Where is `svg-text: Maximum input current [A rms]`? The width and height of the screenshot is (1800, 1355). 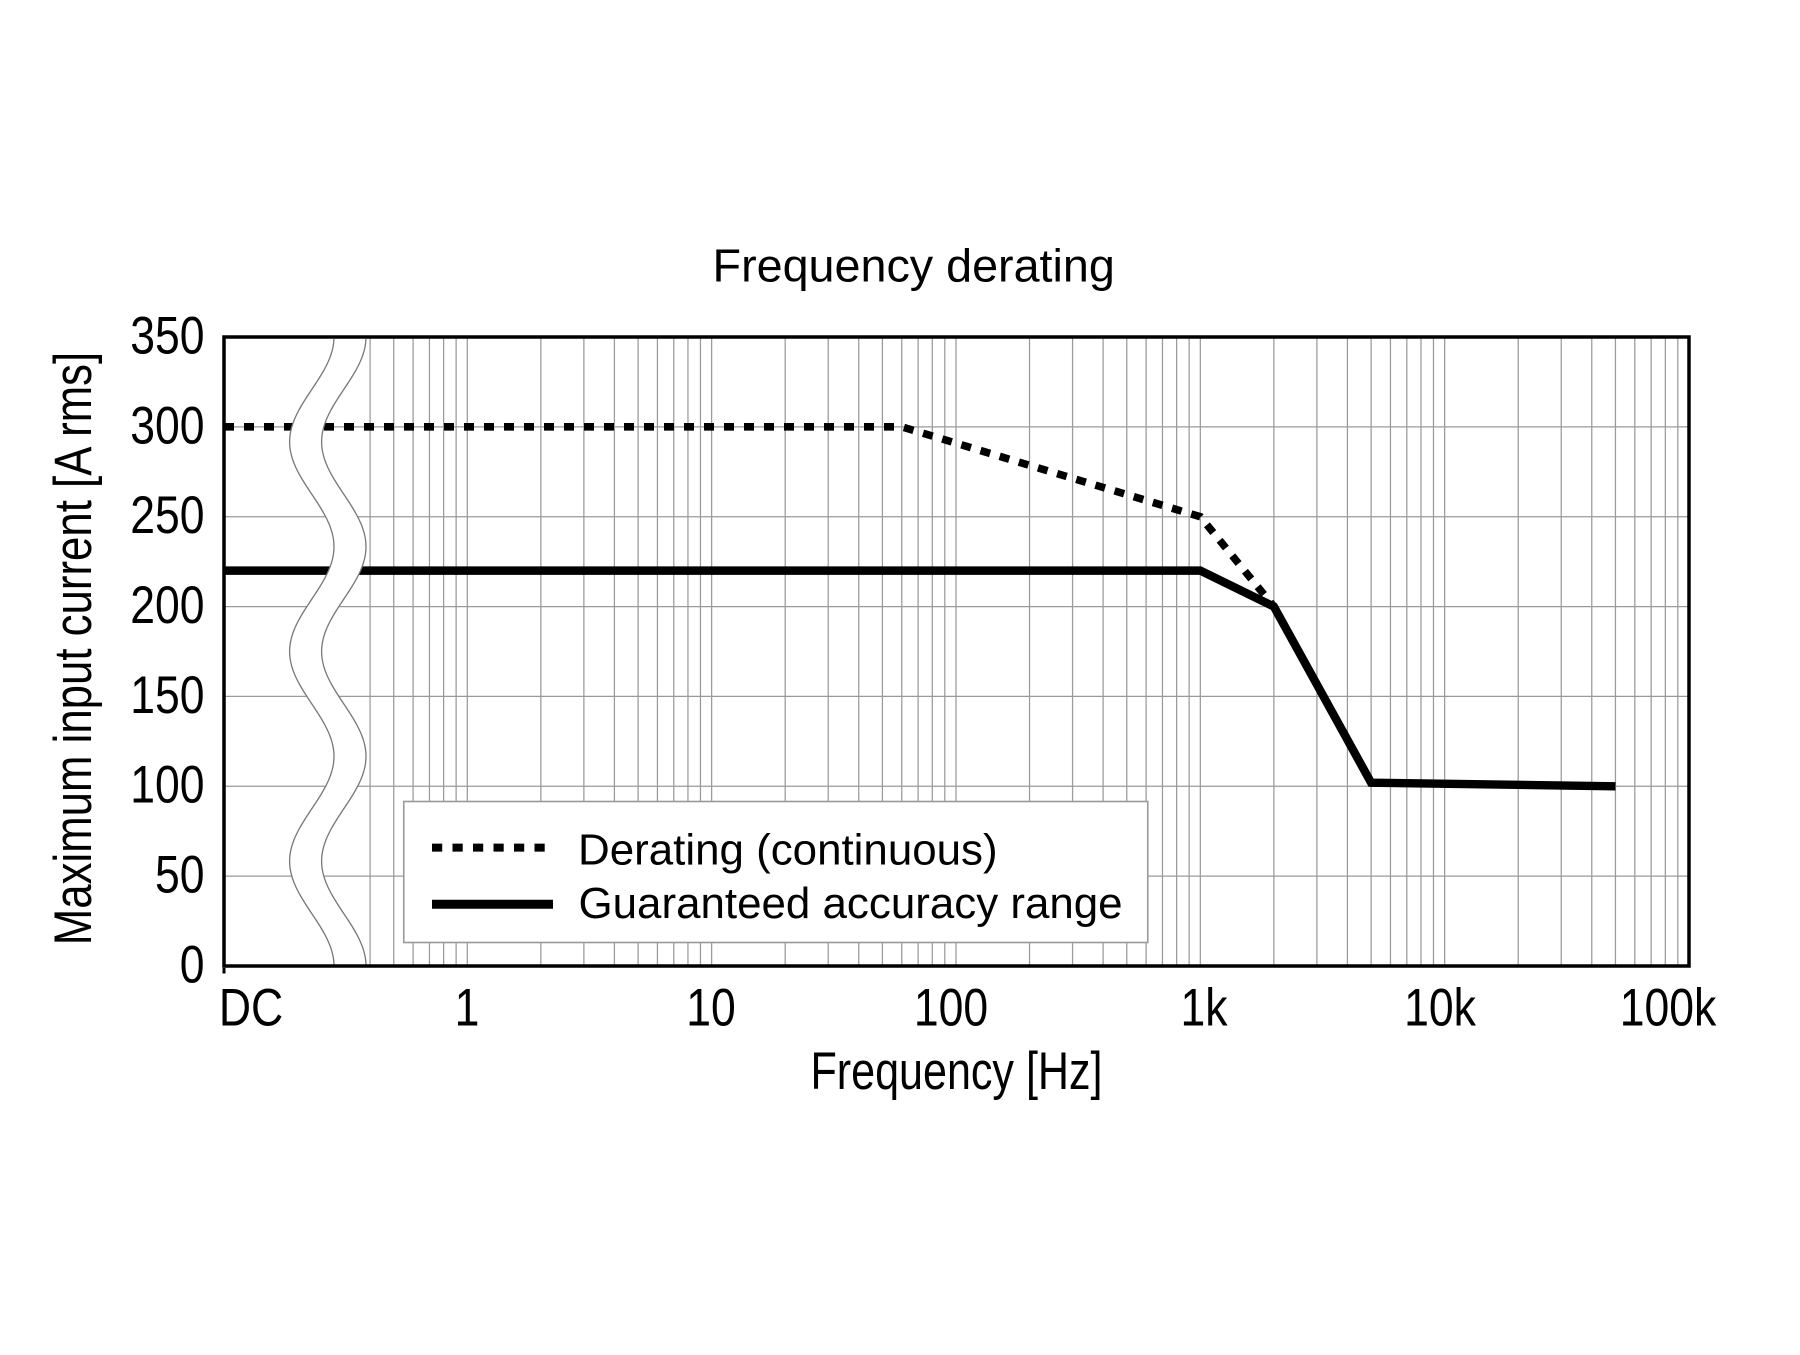 svg-text: Maximum input current [A rms] is located at coordinates (73, 648).